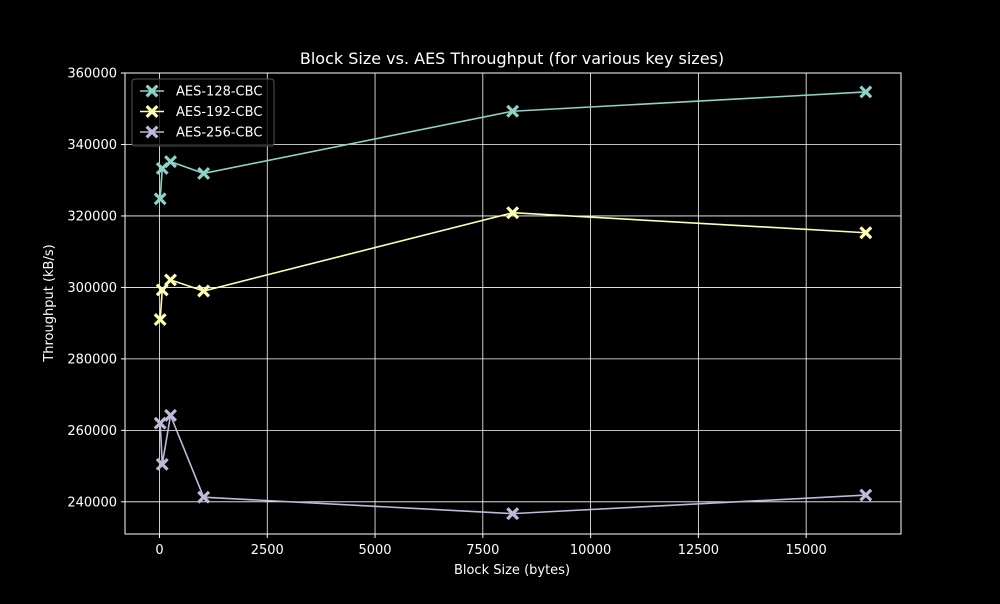  Describe the element at coordinates (92, 502) in the screenshot. I see `y-tick-label: 240000` at that location.